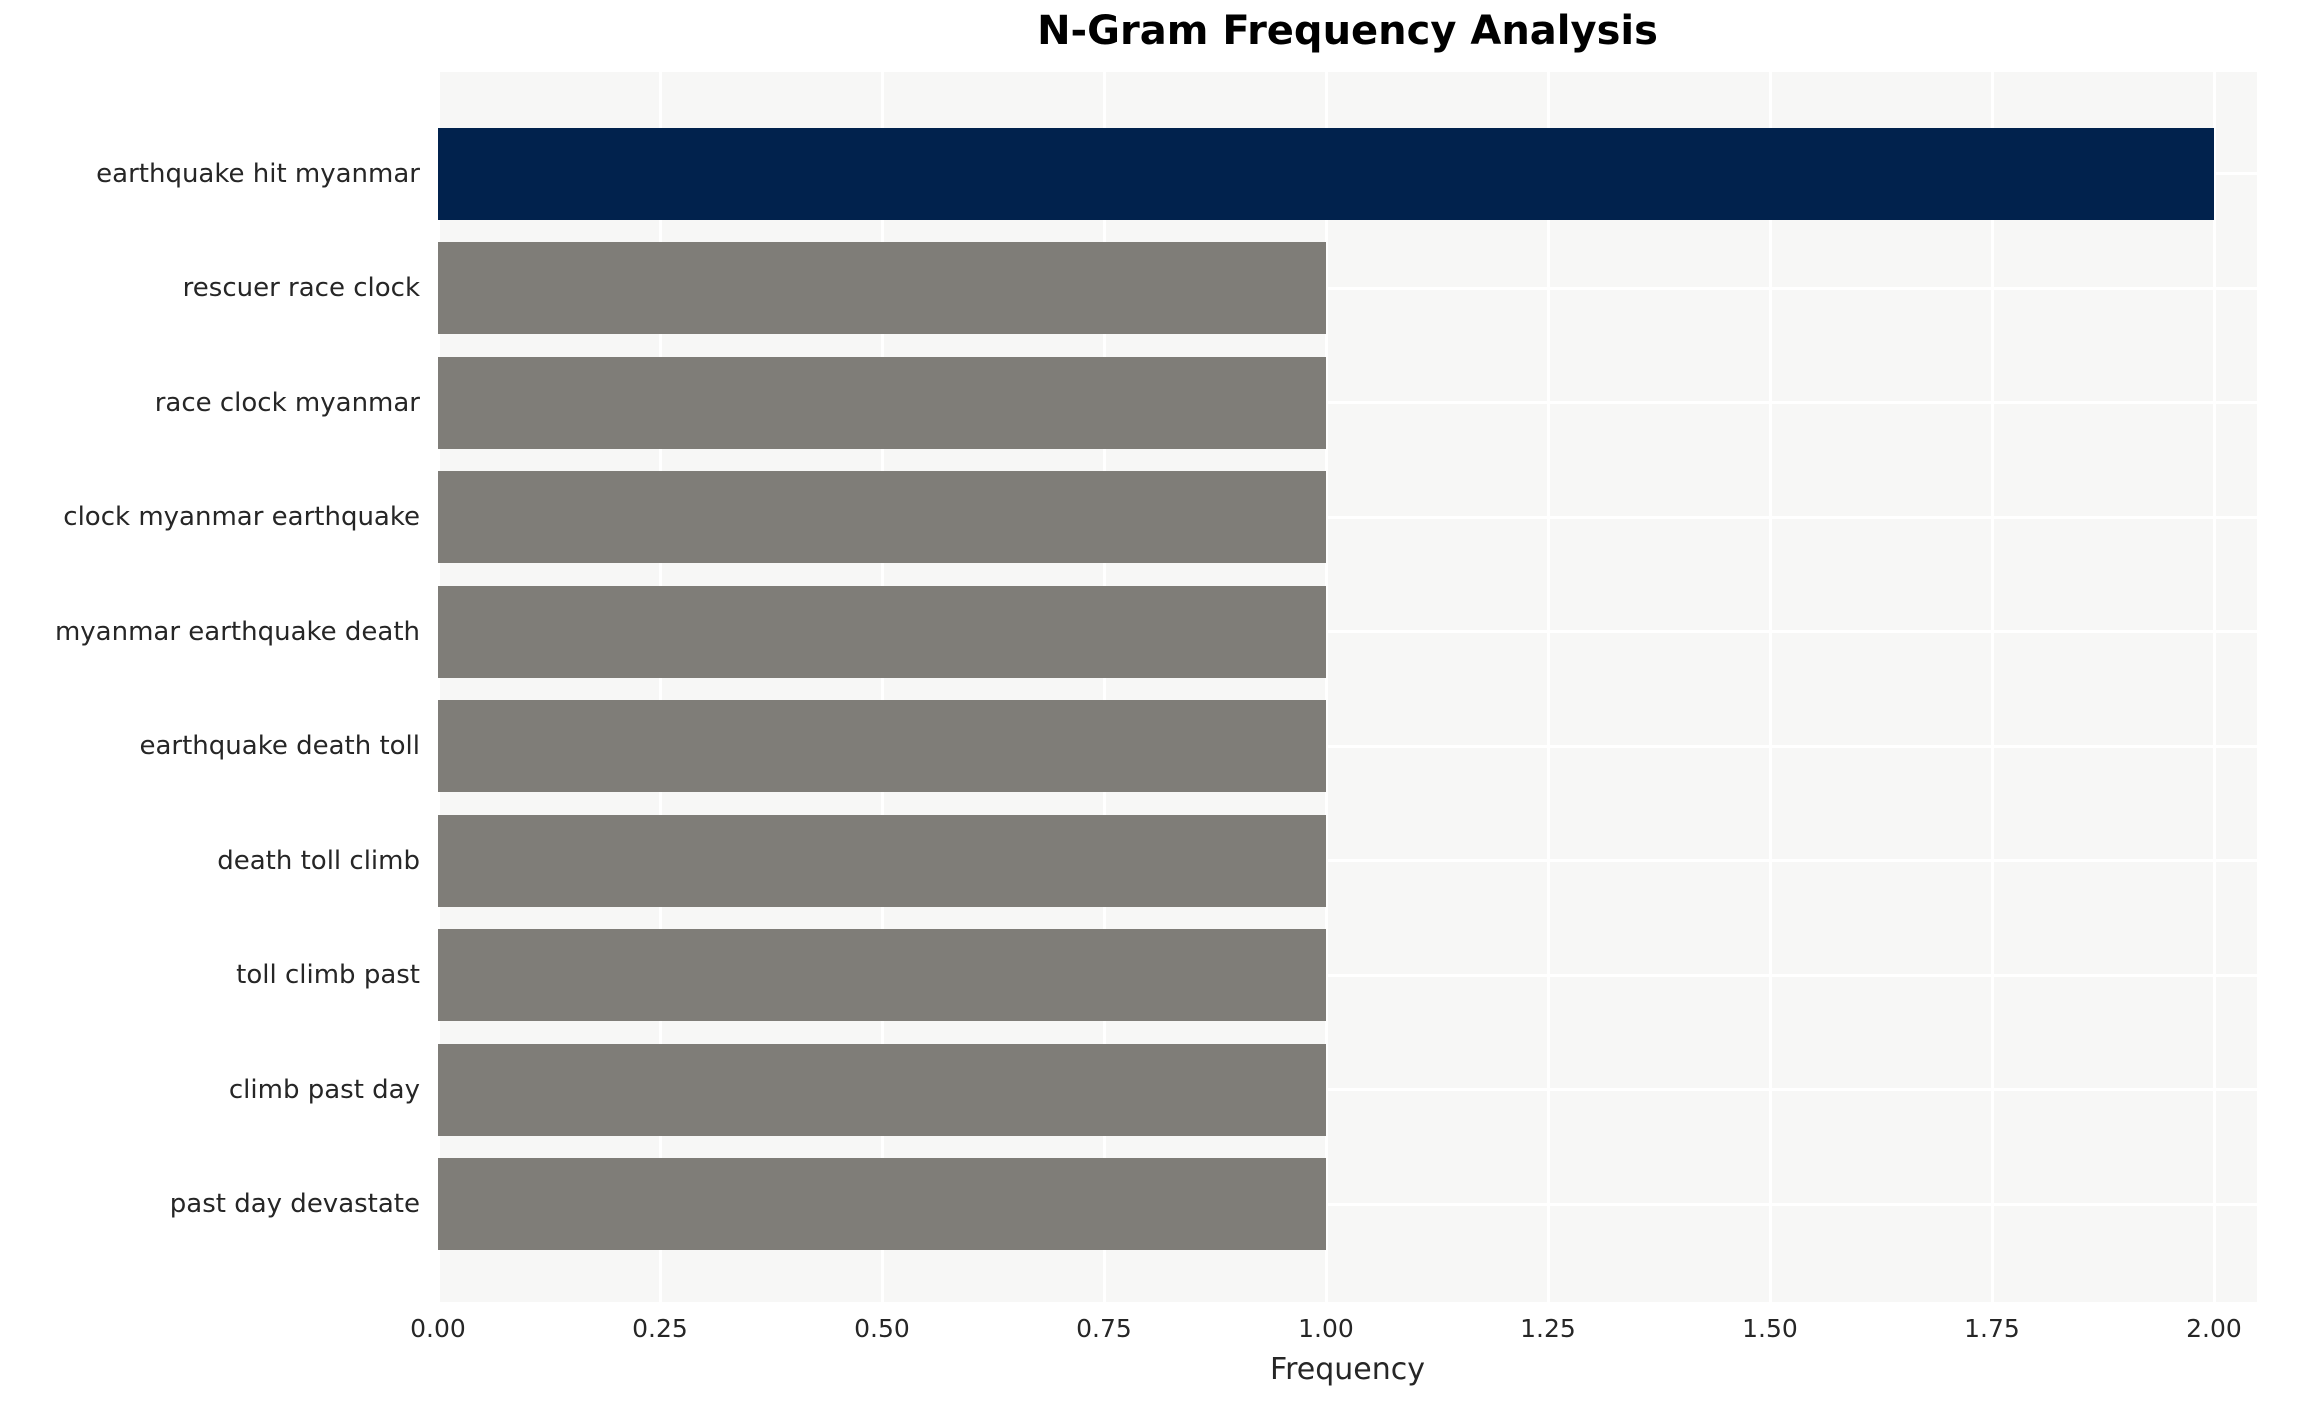 This screenshot has width=2317, height=1402. What do you see at coordinates (438, 1328) in the screenshot?
I see `x-tick-label: 0.00` at bounding box center [438, 1328].